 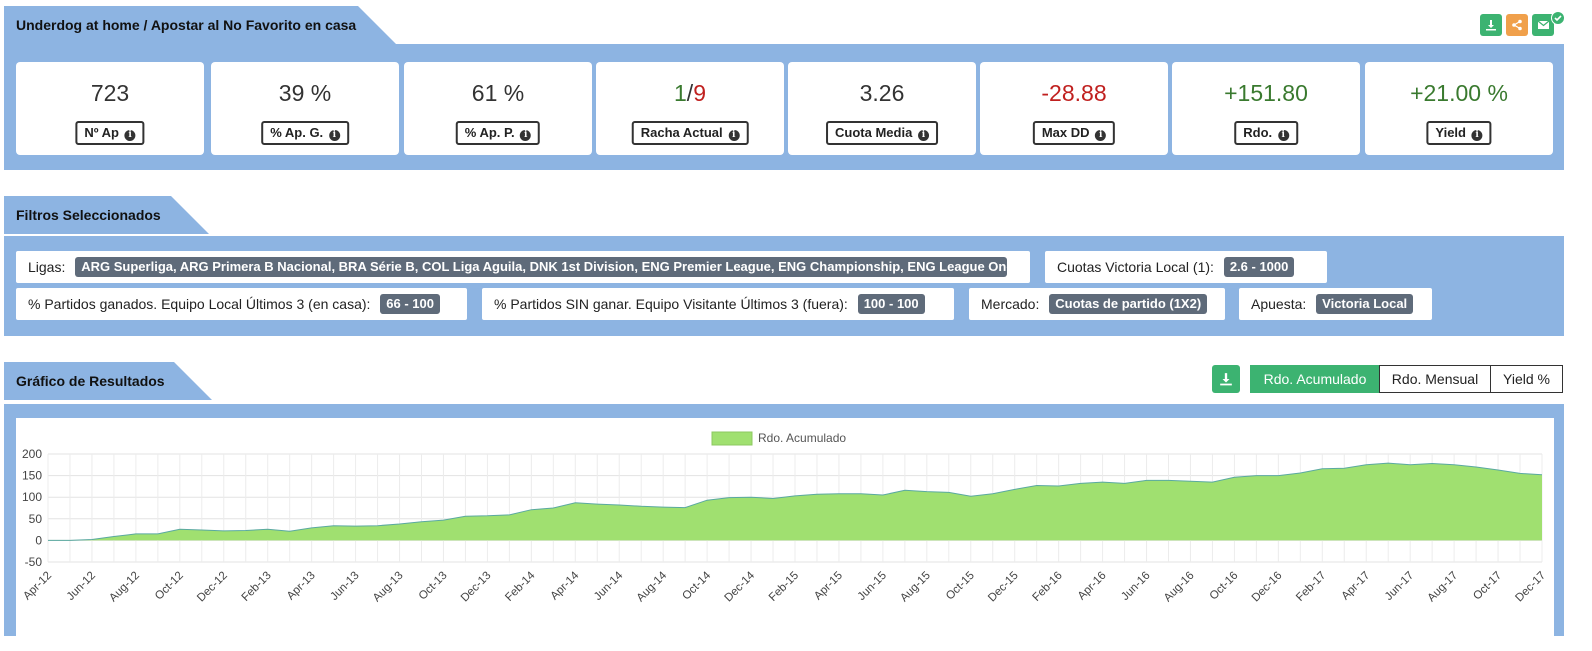 What do you see at coordinates (214, 381) in the screenshot?
I see `results-title-tab: Gráfico de Resultados` at bounding box center [214, 381].